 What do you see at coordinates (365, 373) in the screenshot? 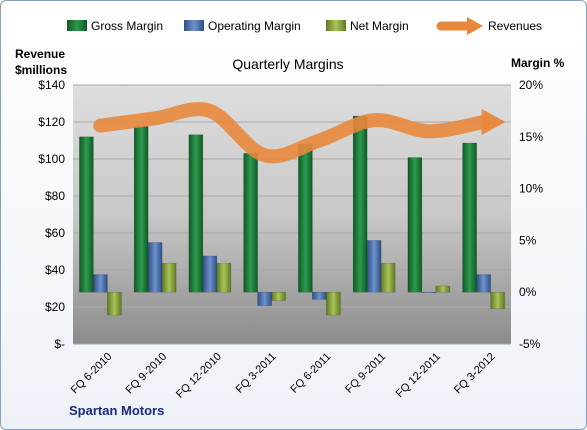
I see `x-tick-label: FQ 9-2011` at bounding box center [365, 373].